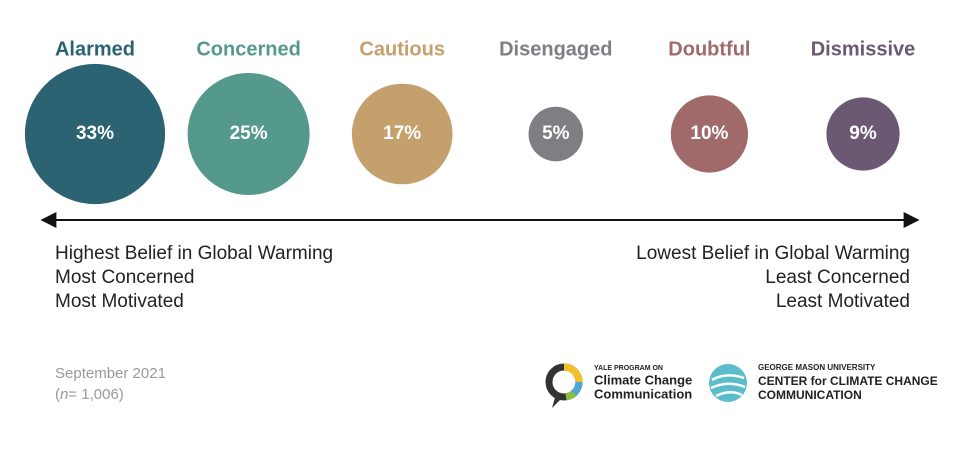  I want to click on logo-text: GEORGE MASON UNIVERSITY, so click(817, 367).